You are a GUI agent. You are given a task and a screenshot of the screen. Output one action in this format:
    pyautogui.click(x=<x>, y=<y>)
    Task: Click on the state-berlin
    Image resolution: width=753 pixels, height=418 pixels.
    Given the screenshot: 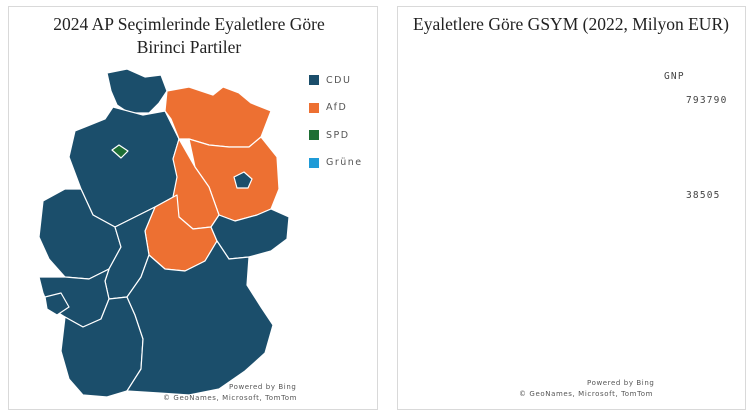 What is the action you would take?
    pyautogui.click(x=243, y=180)
    